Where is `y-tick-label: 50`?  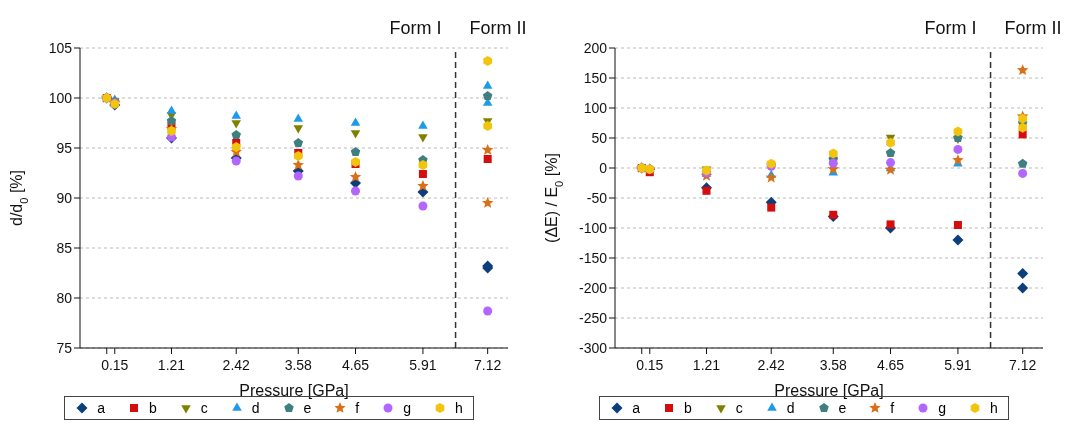 y-tick-label: 50 is located at coordinates (599, 137).